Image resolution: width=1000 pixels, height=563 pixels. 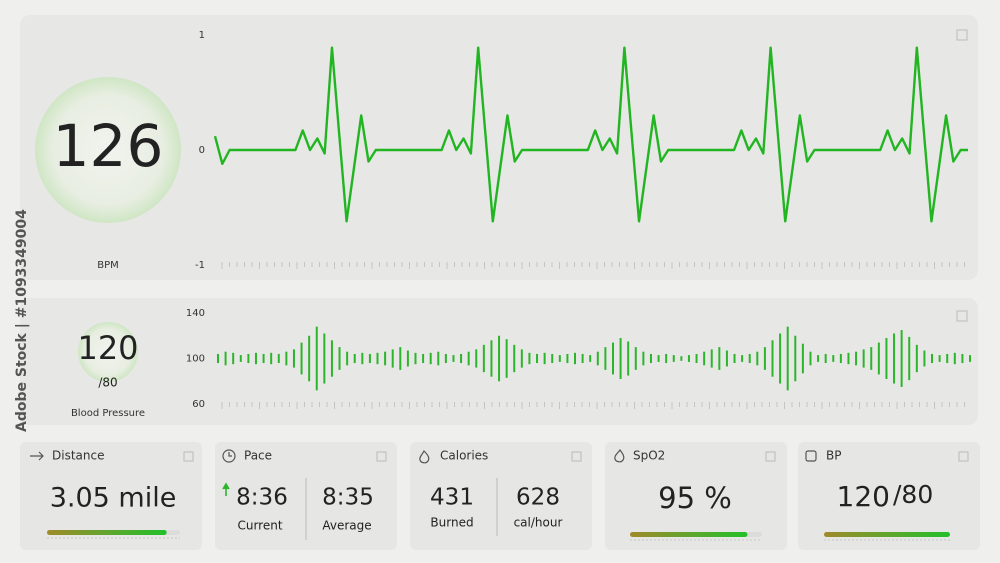 What do you see at coordinates (452, 498) in the screenshot?
I see `calories-burned: 431` at bounding box center [452, 498].